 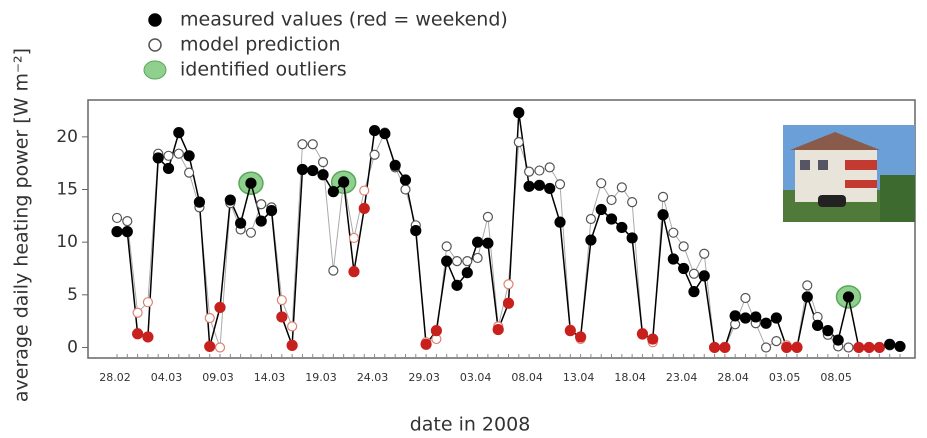 What do you see at coordinates (470, 425) in the screenshot?
I see `x-axis-label: date in 2008` at bounding box center [470, 425].